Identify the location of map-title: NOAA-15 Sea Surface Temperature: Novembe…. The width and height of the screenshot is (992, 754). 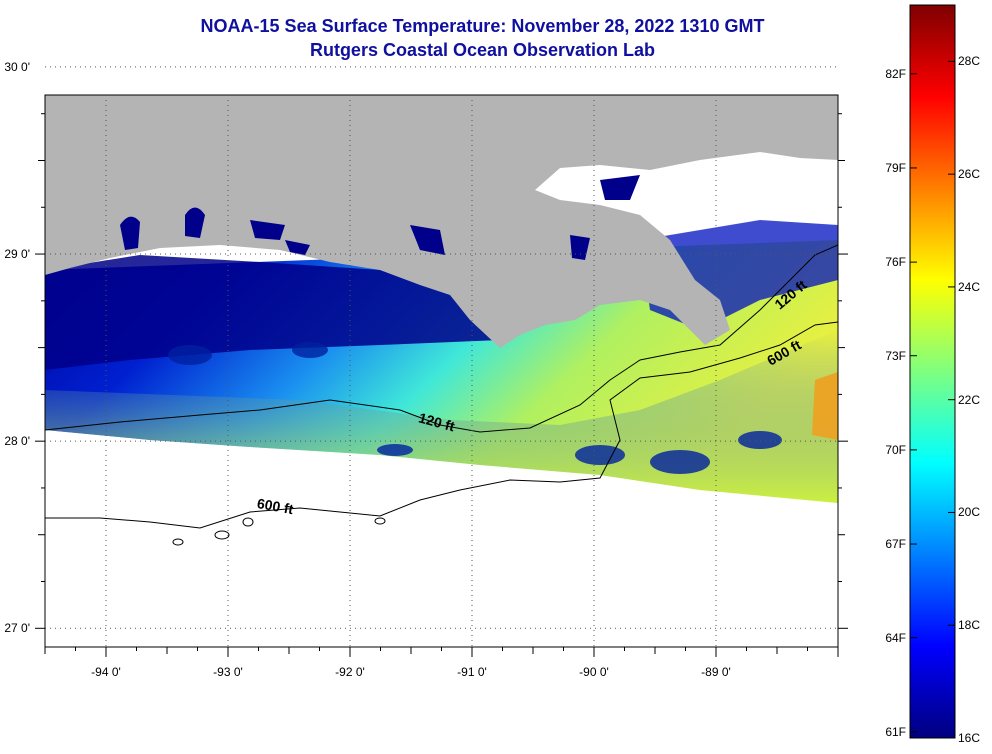
(482, 26).